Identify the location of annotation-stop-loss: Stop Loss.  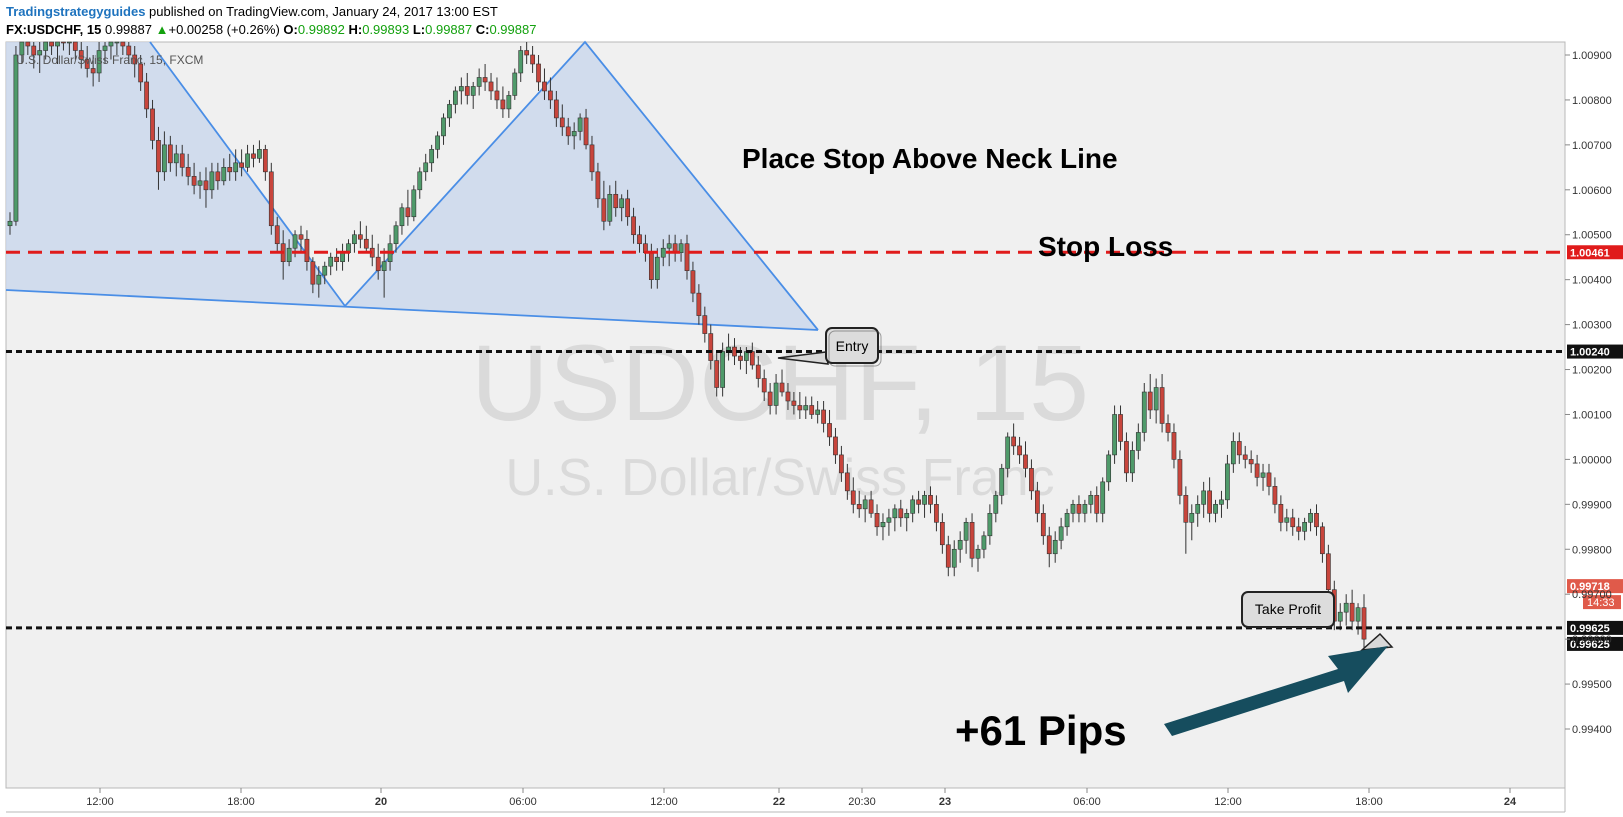
(1105, 246).